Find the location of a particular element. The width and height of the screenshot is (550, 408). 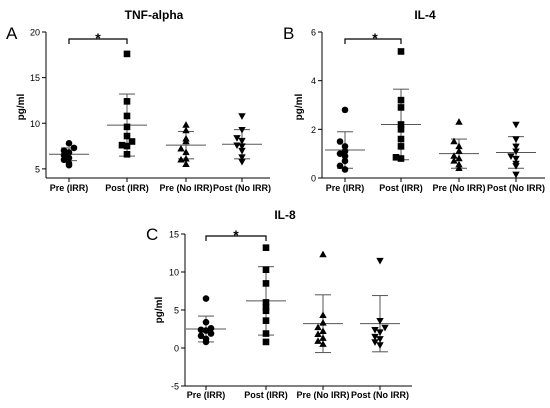

panel-c-label: C is located at coordinates (152, 234).